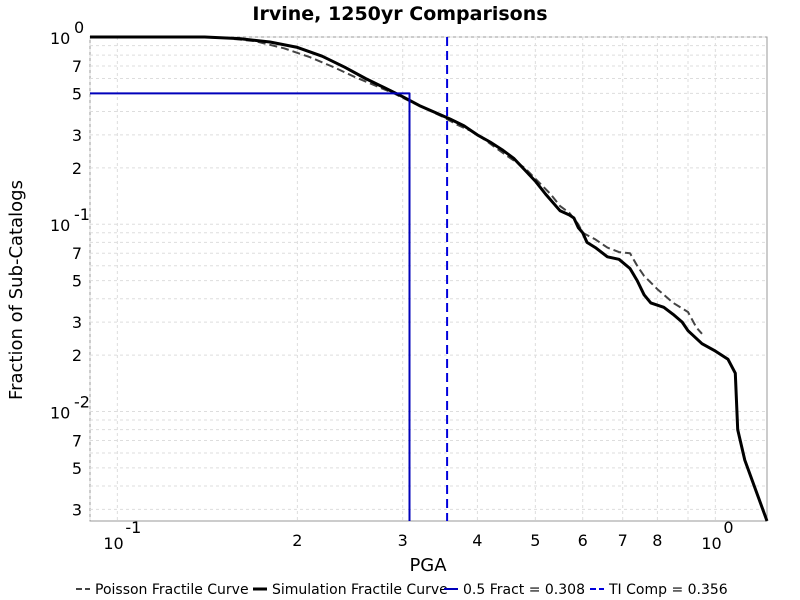 This screenshot has width=800, height=600. I want to click on legend-label-0-5-fract-0-308: 0.5 Fract = 0.308, so click(524, 590).